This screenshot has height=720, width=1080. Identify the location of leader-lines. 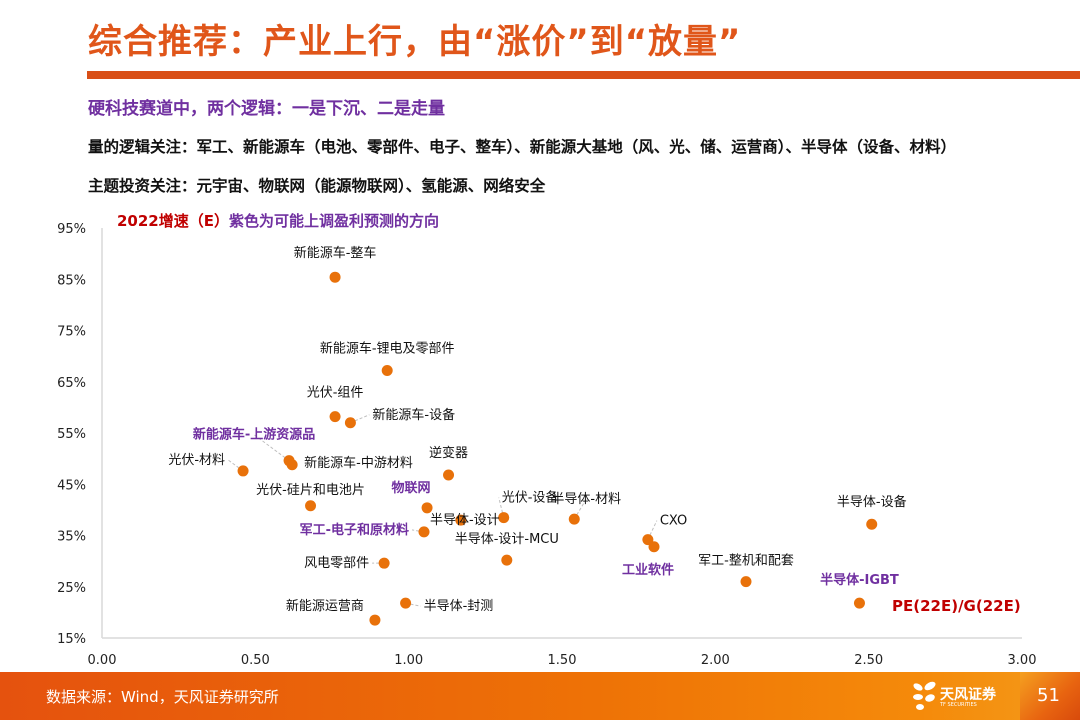
(442, 510).